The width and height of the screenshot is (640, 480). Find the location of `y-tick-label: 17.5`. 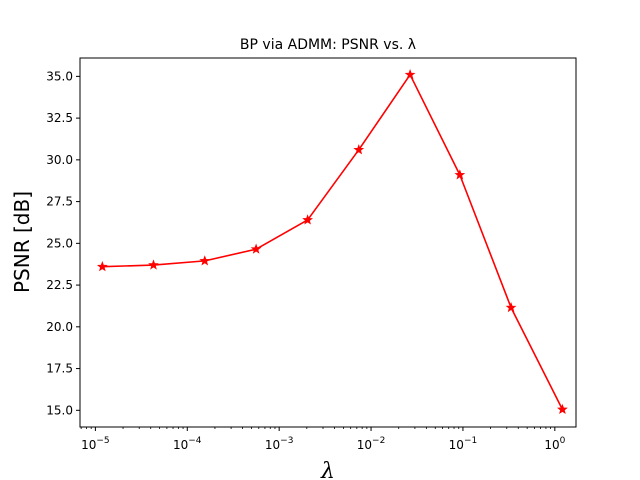

y-tick-label: 17.5 is located at coordinates (59, 369).